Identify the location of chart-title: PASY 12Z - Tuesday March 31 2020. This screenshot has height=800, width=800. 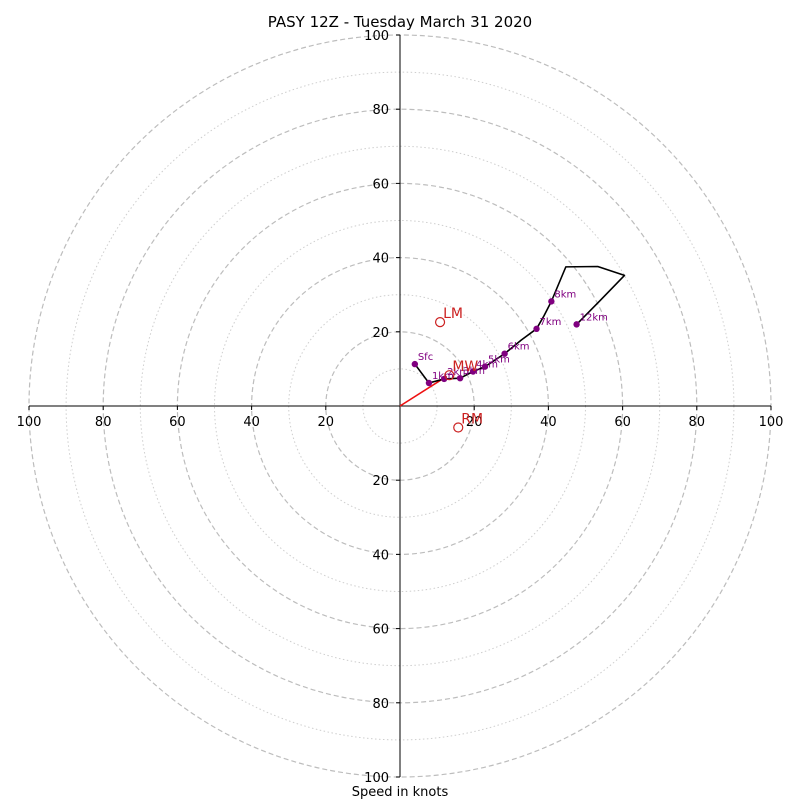
(400, 22).